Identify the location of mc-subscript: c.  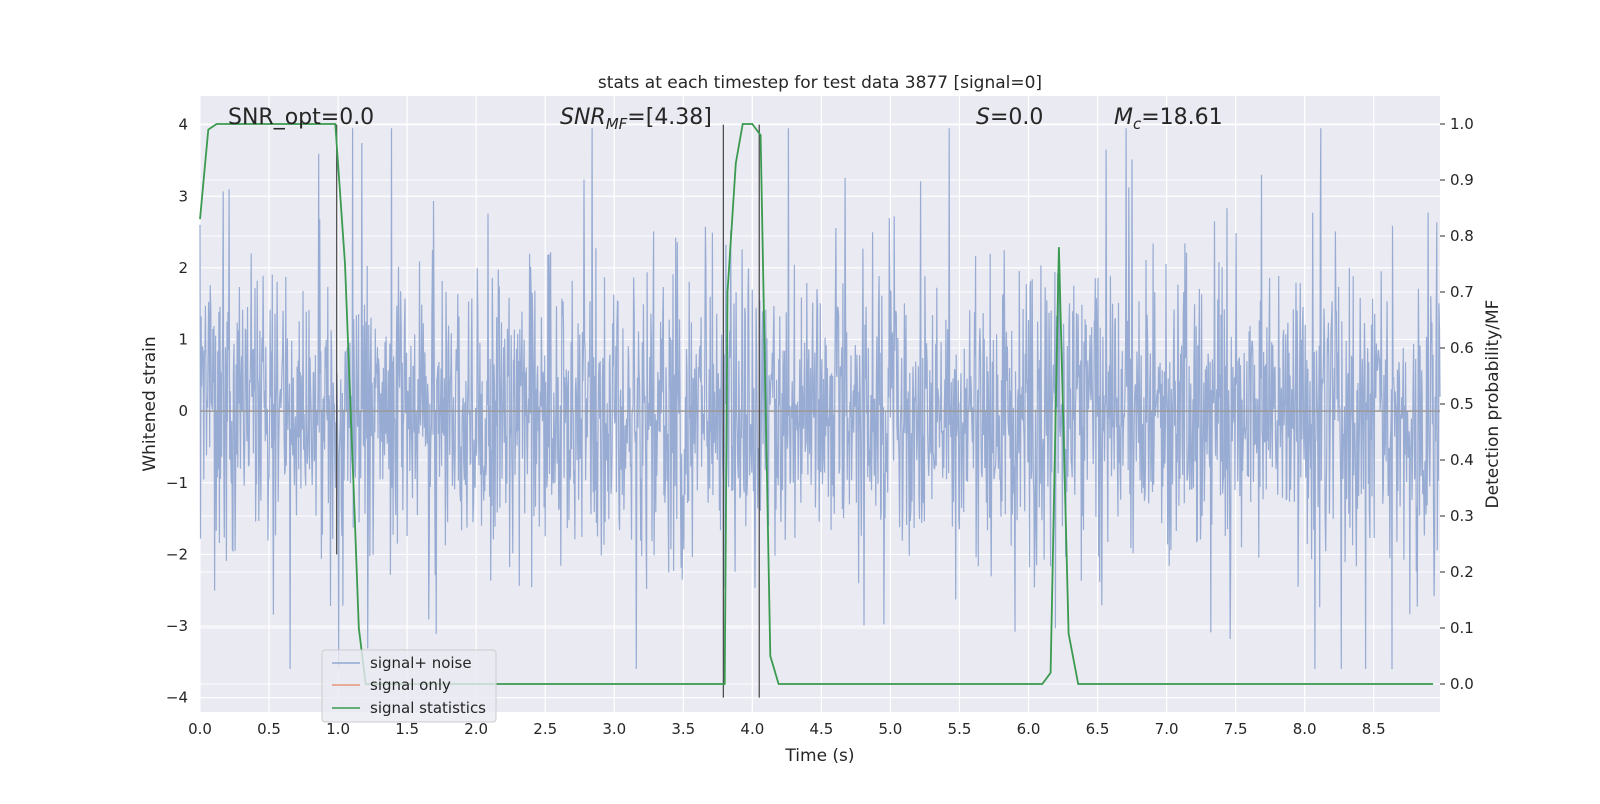
(1137, 124).